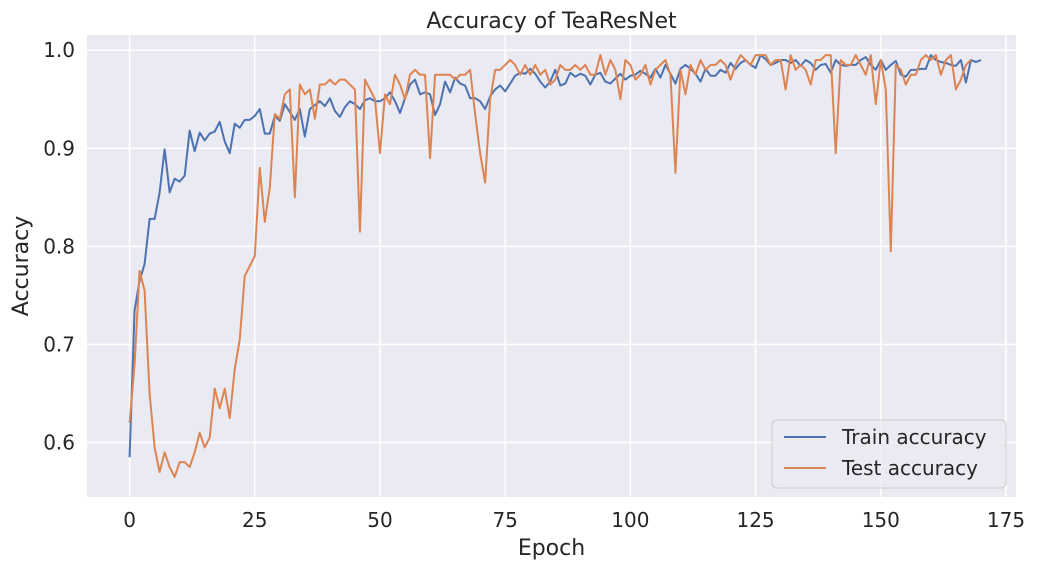 This screenshot has height=570, width=1039. Describe the element at coordinates (755, 520) in the screenshot. I see `x-tick-label: 125` at that location.